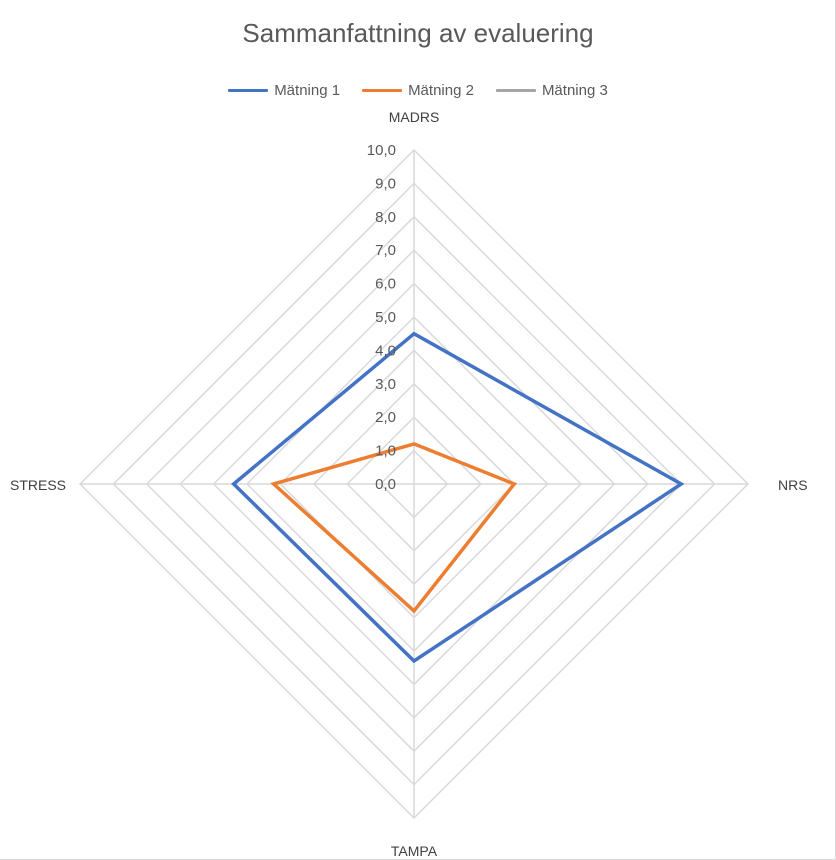  What do you see at coordinates (385, 350) in the screenshot?
I see `tick-label: 4,0` at bounding box center [385, 350].